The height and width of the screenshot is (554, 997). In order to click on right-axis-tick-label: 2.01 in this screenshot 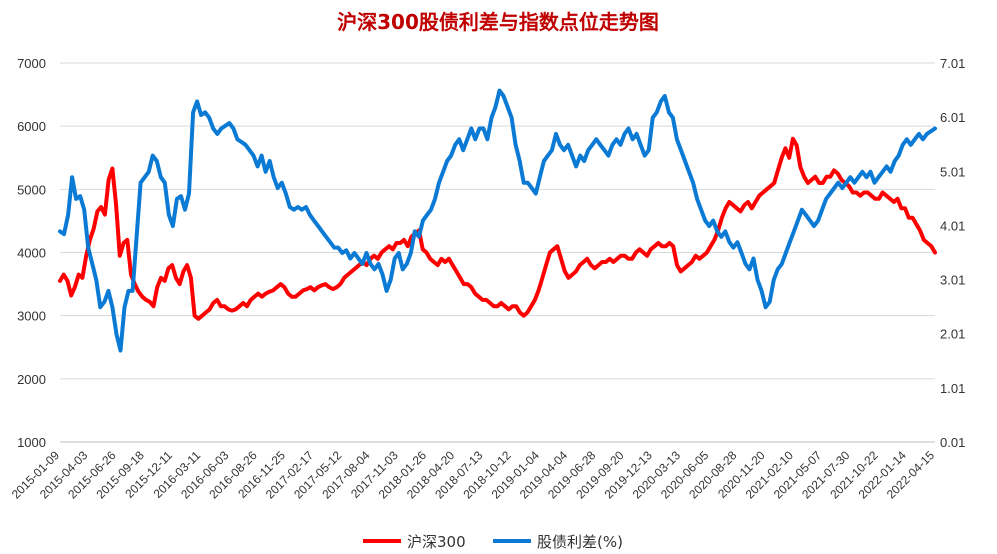, I will do `click(952, 334)`.